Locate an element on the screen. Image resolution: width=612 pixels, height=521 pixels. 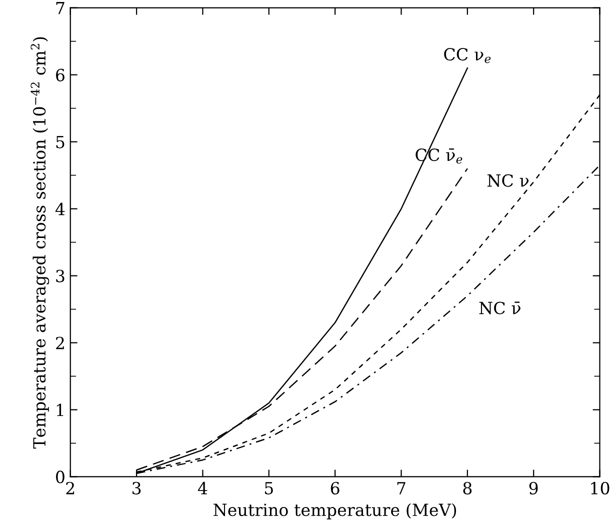
x-tick-label: 9 is located at coordinates (533, 488).